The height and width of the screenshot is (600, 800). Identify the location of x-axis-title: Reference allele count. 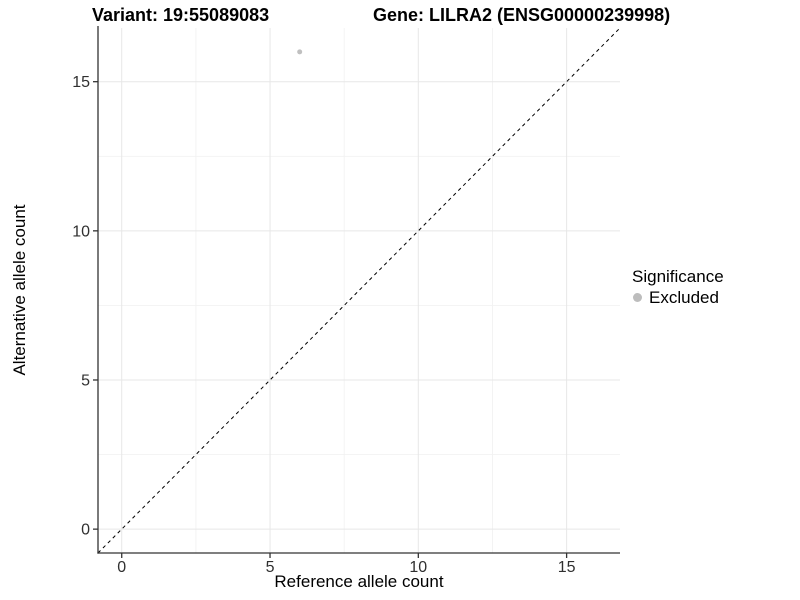
(359, 581).